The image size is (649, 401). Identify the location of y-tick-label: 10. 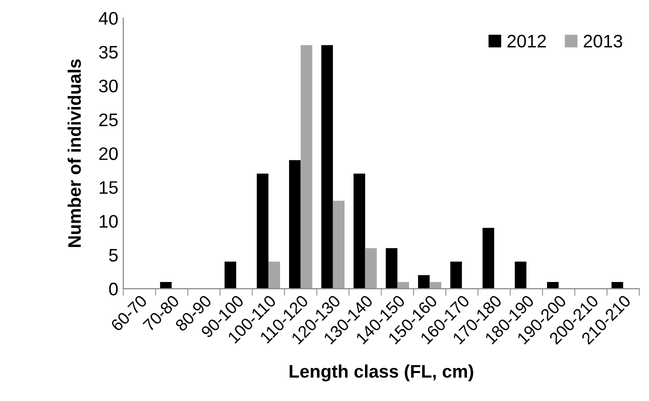
(109, 221).